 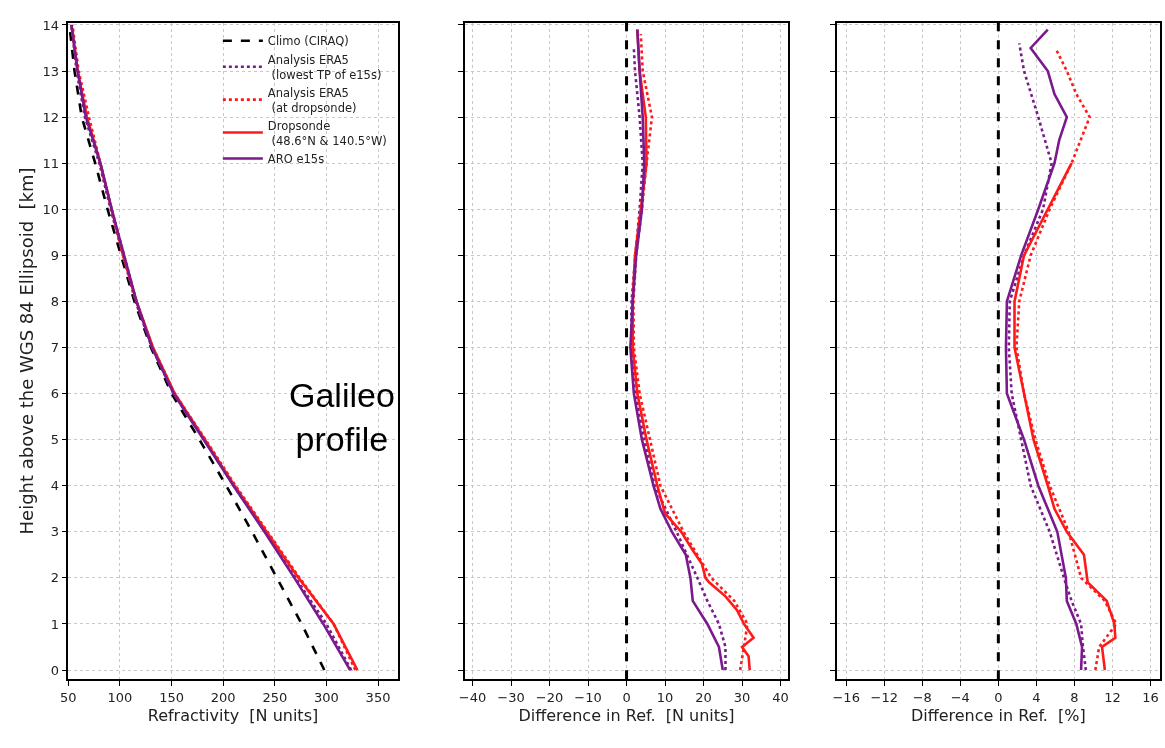 What do you see at coordinates (50, 117) in the screenshot?
I see `y-tick-label: 12` at bounding box center [50, 117].